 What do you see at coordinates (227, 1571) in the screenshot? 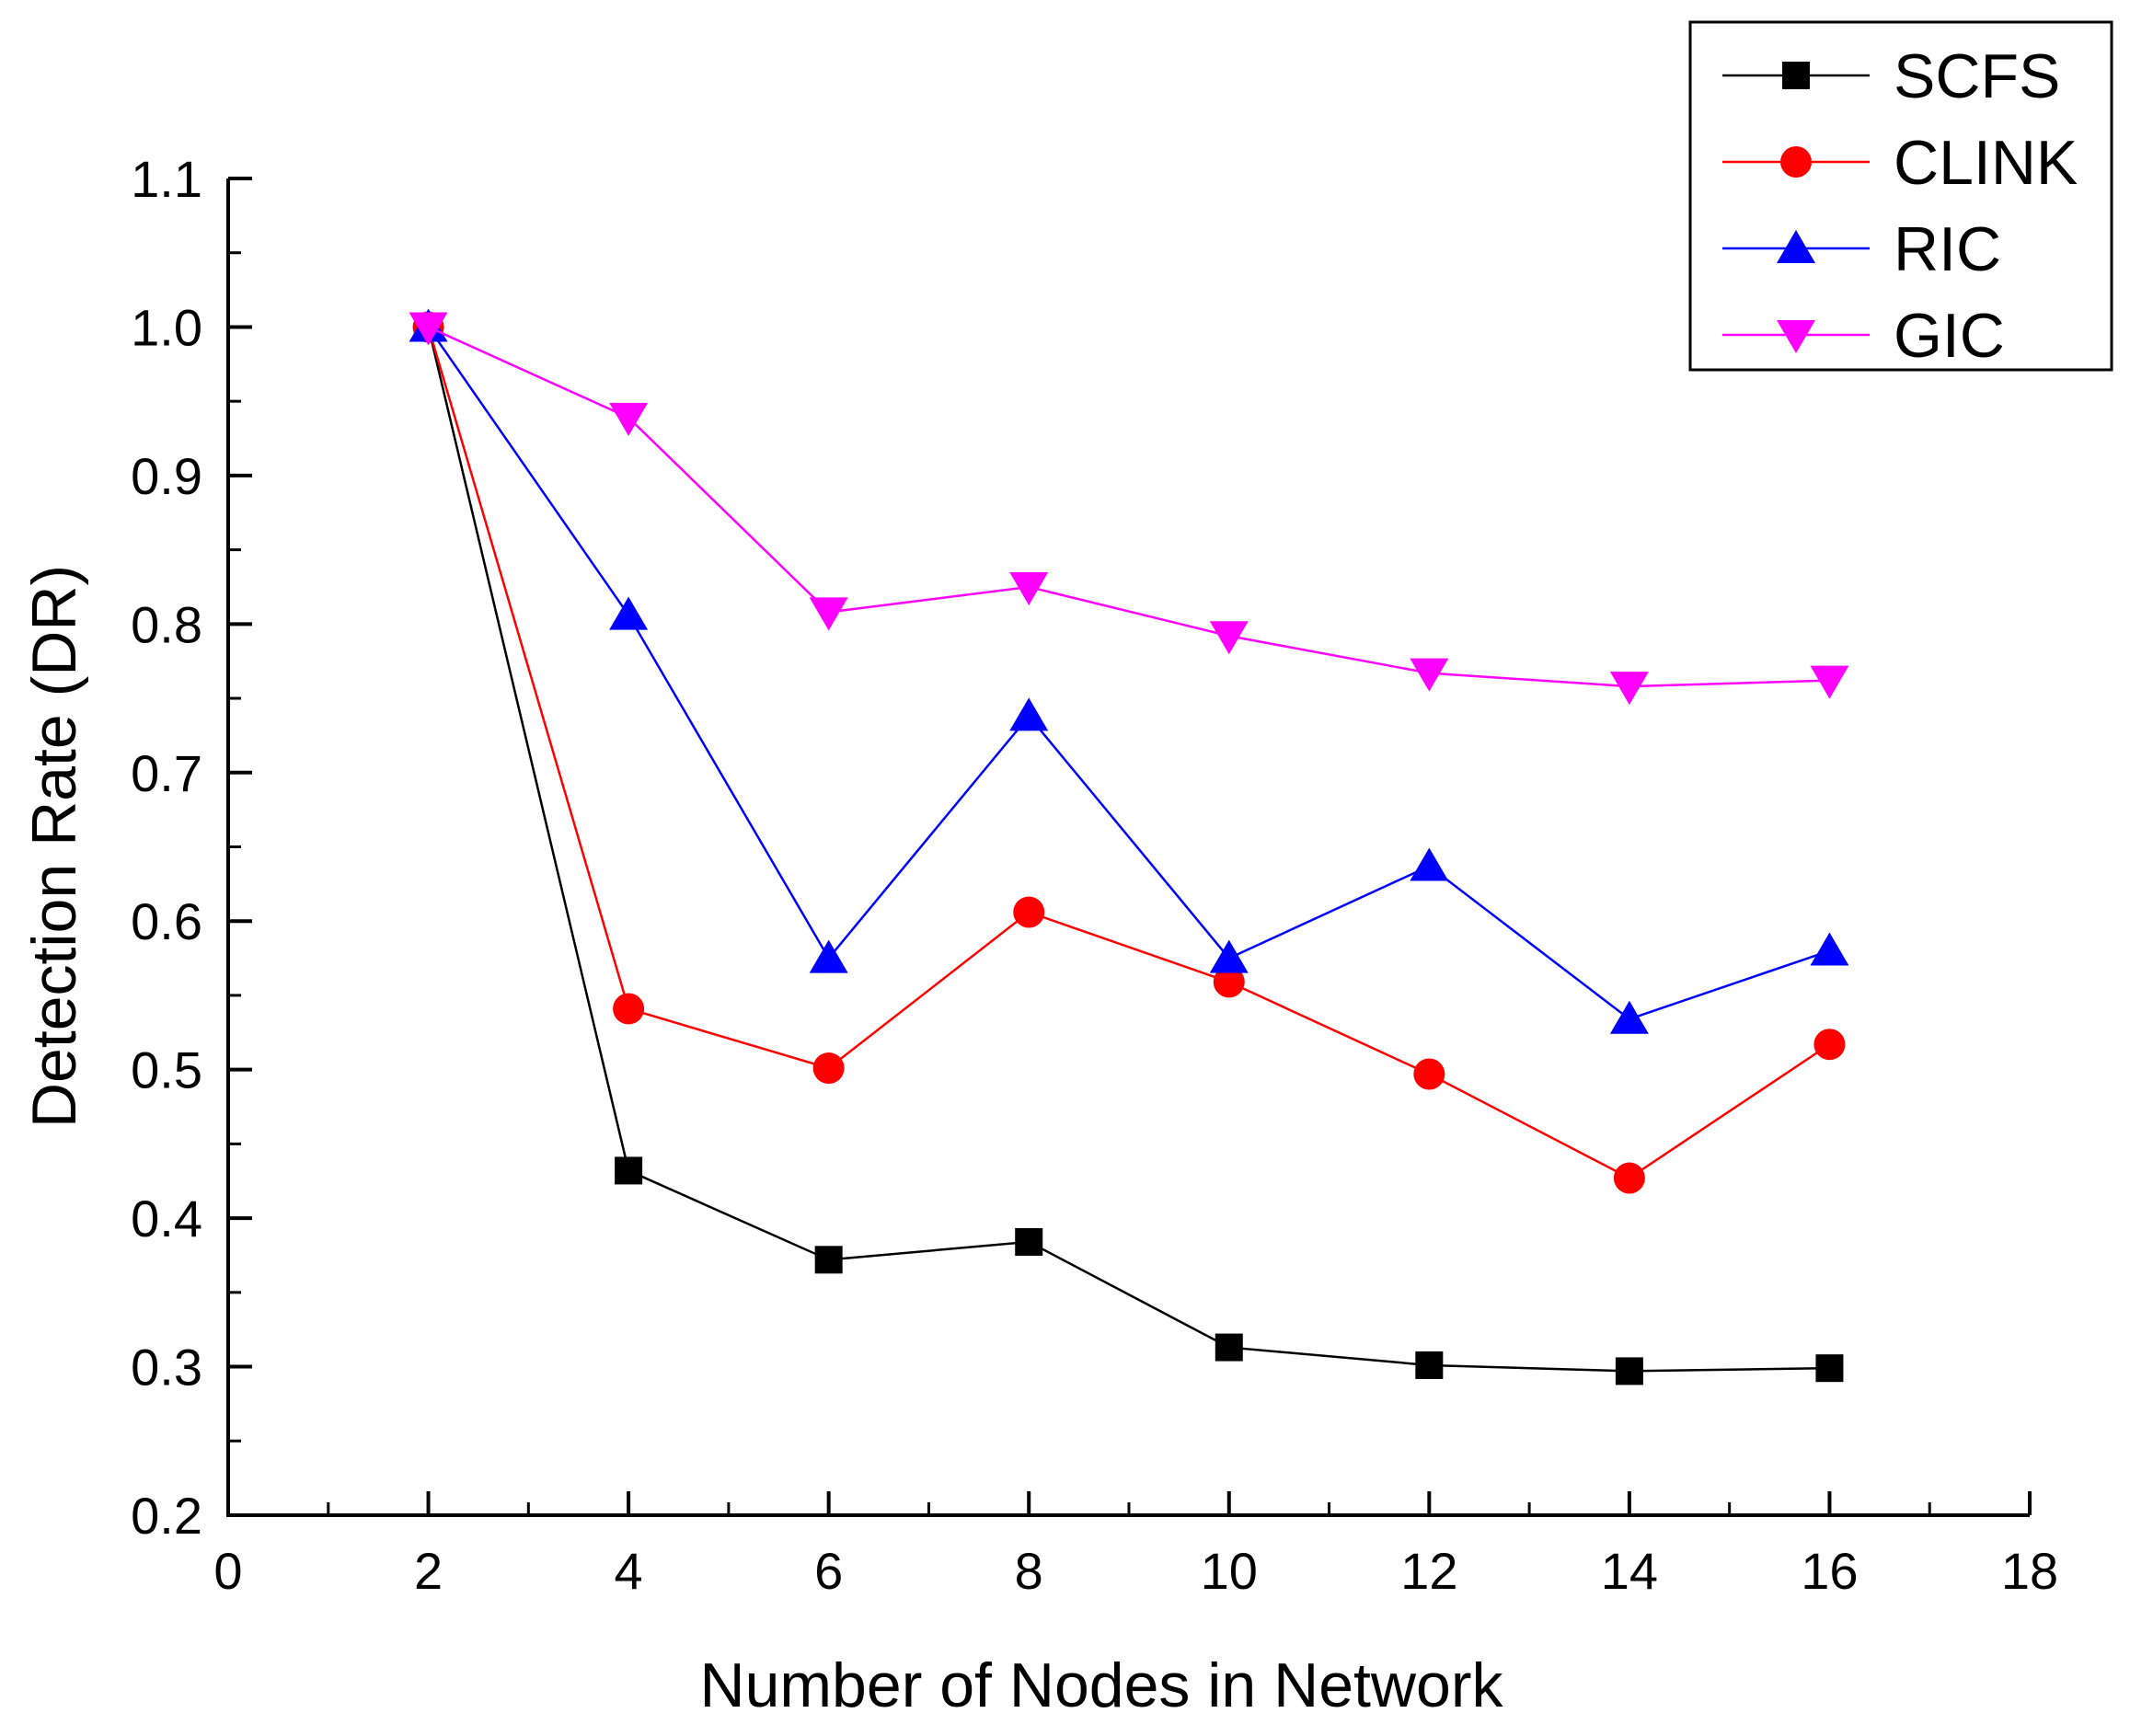
I see `x-tick-label: 0` at bounding box center [227, 1571].